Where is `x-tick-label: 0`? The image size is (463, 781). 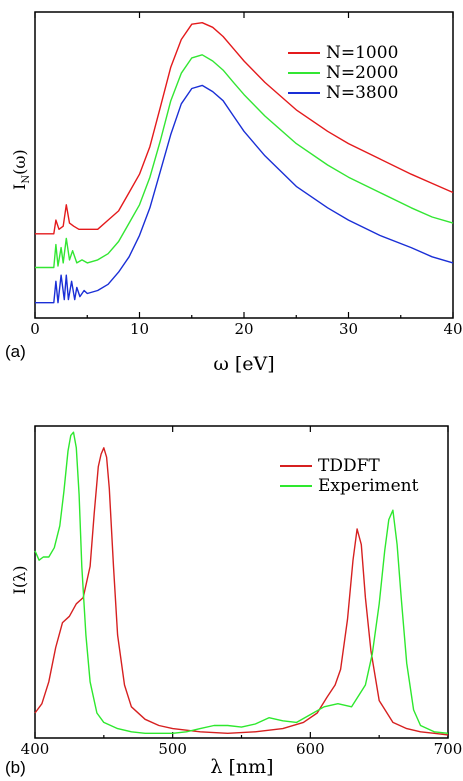
x-tick-label: 0 is located at coordinates (35, 329).